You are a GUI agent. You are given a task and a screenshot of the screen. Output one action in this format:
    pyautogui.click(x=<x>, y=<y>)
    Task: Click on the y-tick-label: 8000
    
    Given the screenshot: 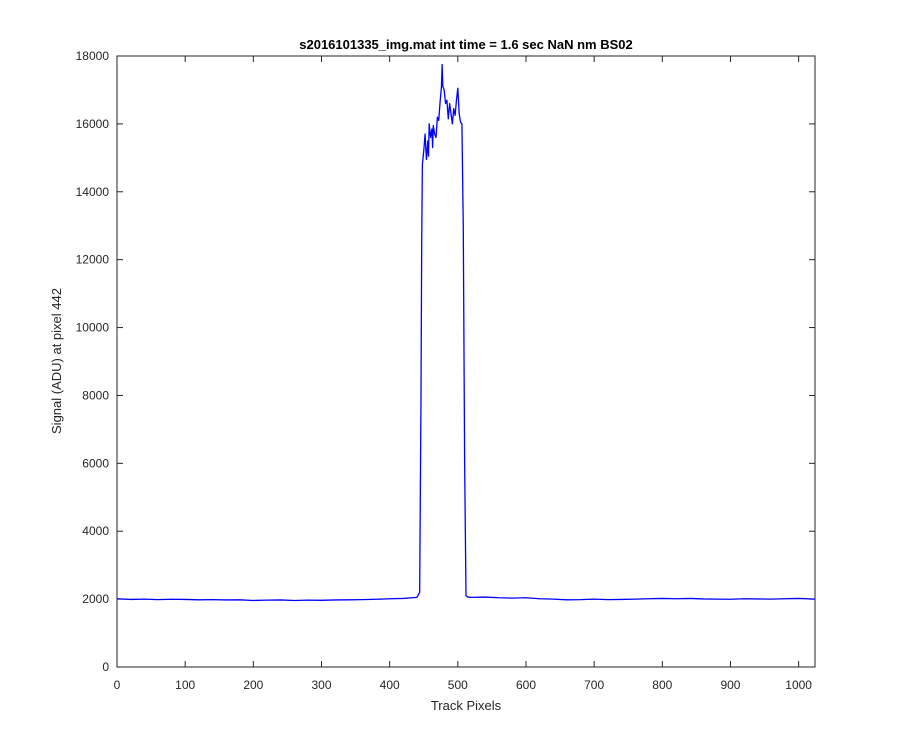 What is the action you would take?
    pyautogui.click(x=95, y=395)
    